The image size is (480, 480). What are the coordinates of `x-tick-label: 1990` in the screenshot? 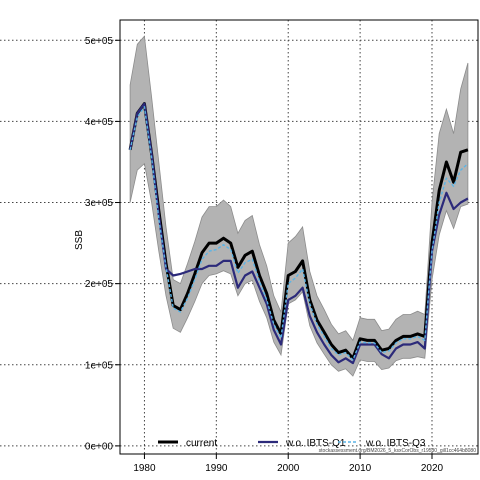 It's located at (216, 468).